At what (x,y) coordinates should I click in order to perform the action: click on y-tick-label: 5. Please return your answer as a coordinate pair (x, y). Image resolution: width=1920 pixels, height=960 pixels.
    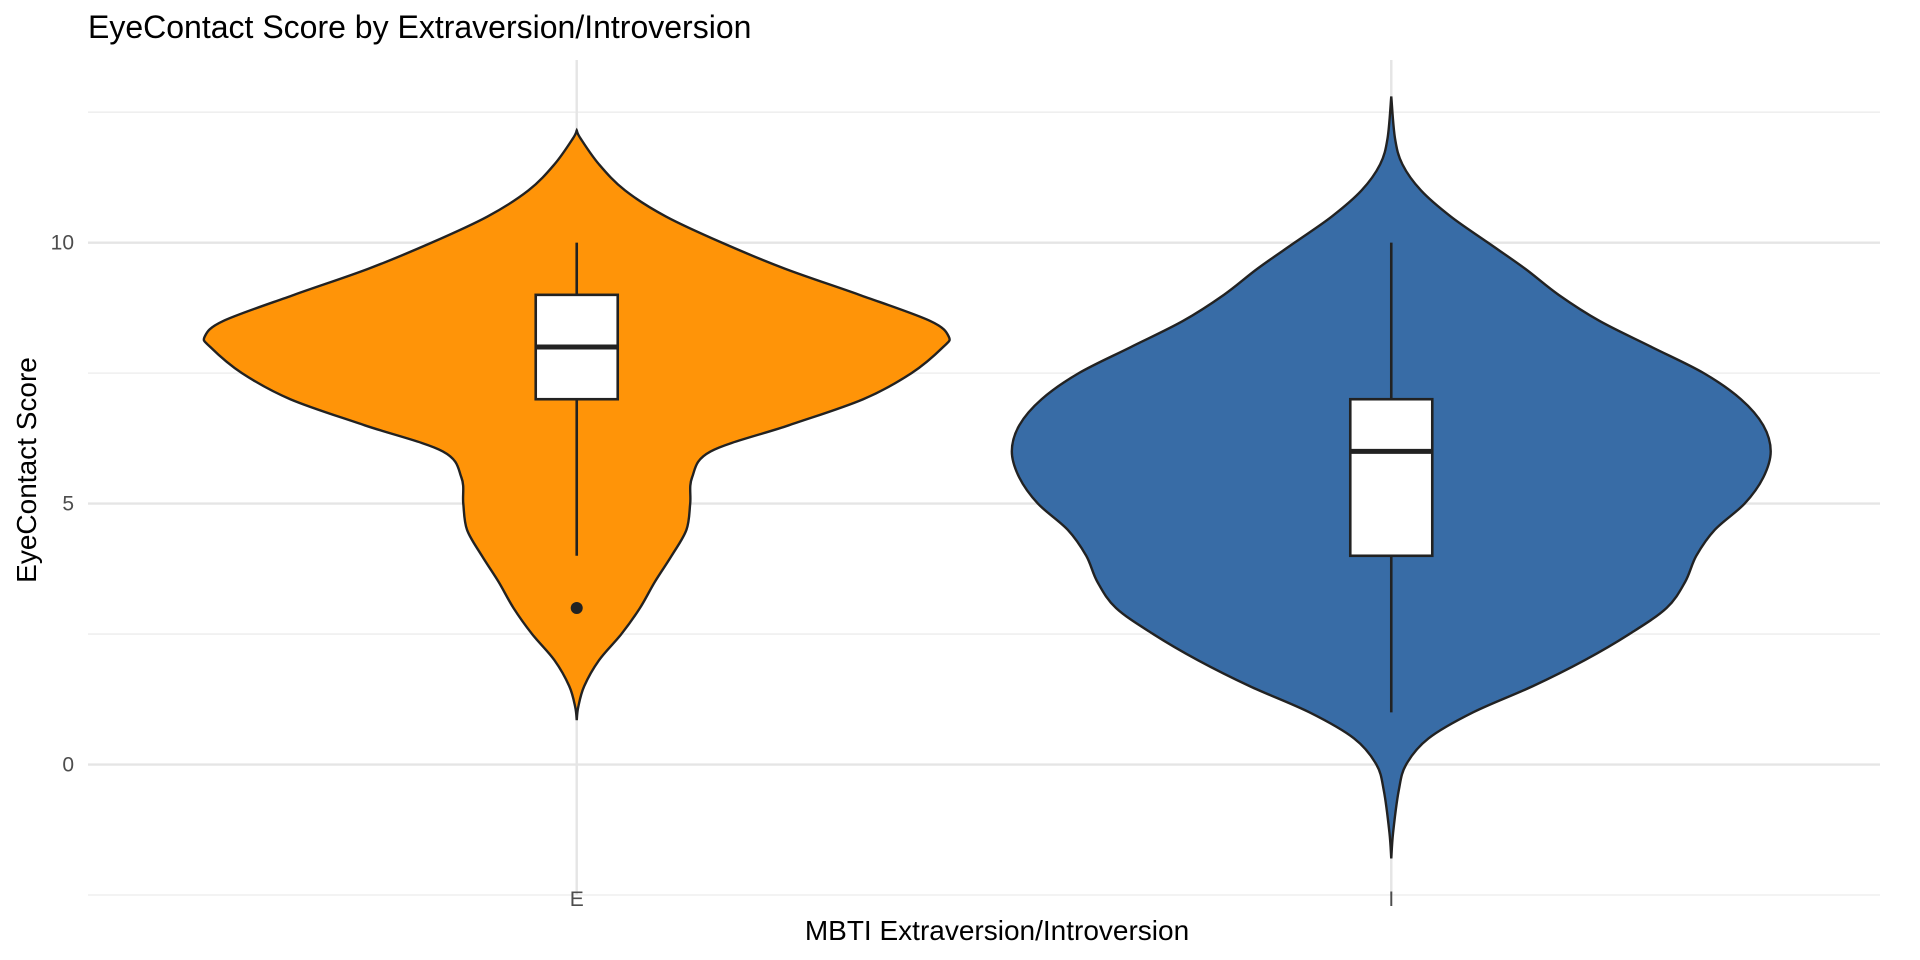
    Looking at the image, I should click on (68, 504).